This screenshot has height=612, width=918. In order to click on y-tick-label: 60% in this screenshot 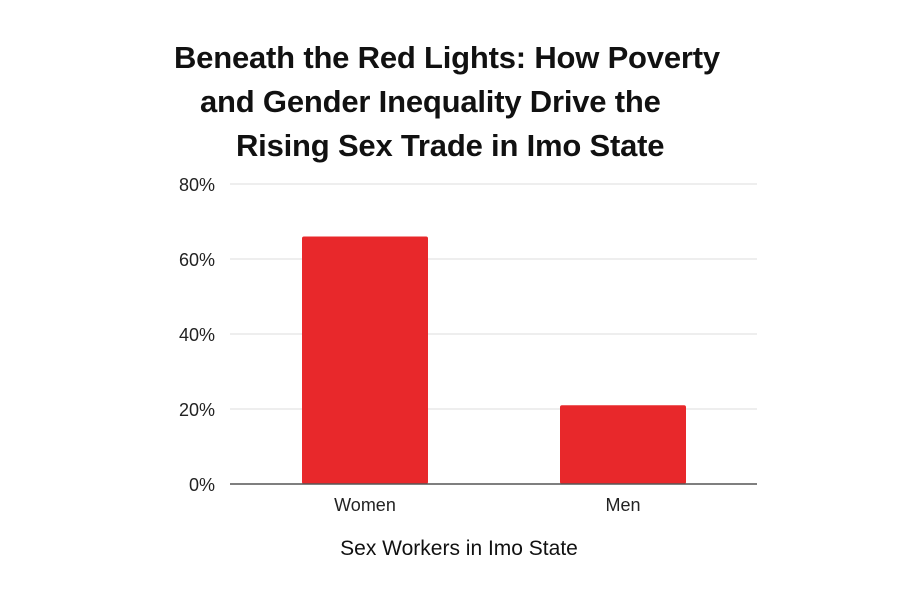, I will do `click(197, 260)`.